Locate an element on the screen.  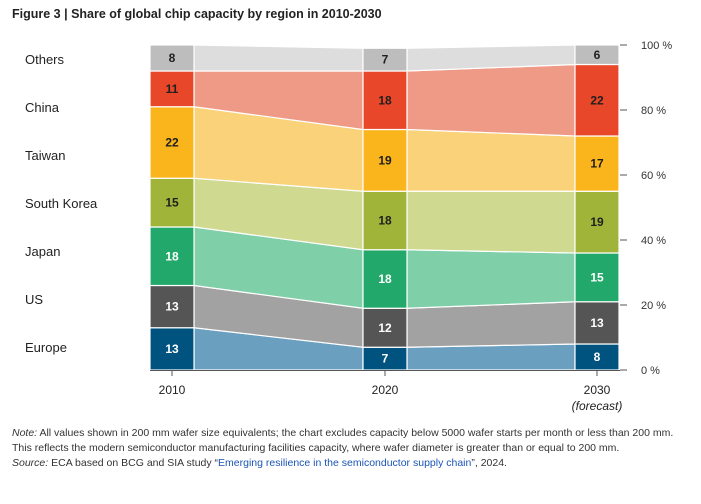
value-label-south-korea-2030: 19 is located at coordinates (597, 222).